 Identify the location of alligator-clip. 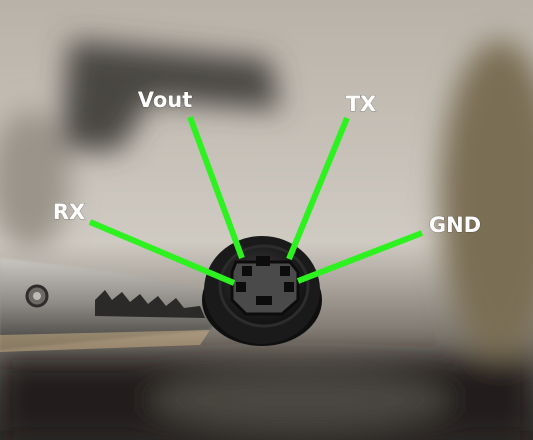
(112, 305).